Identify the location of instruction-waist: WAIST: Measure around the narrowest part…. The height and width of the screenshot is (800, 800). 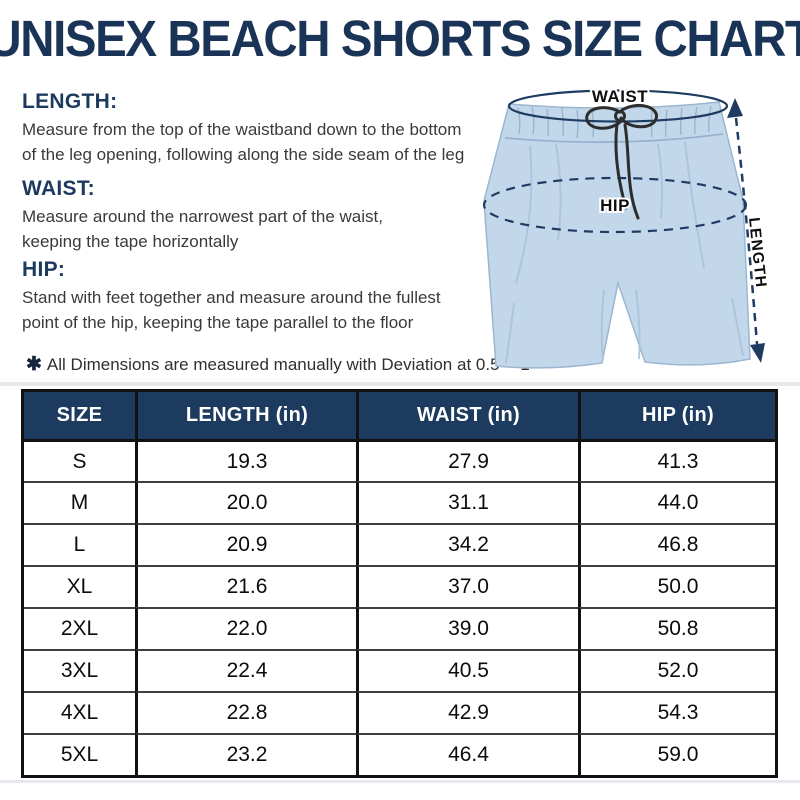
(256, 215).